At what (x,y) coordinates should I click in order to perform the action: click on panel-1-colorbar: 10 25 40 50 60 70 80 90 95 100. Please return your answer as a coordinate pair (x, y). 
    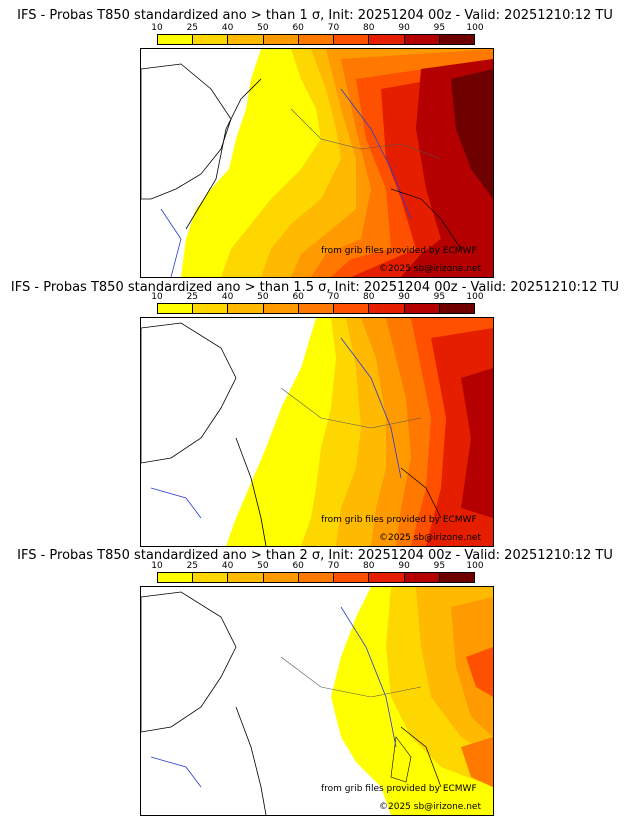
    Looking at the image, I should click on (317, 34).